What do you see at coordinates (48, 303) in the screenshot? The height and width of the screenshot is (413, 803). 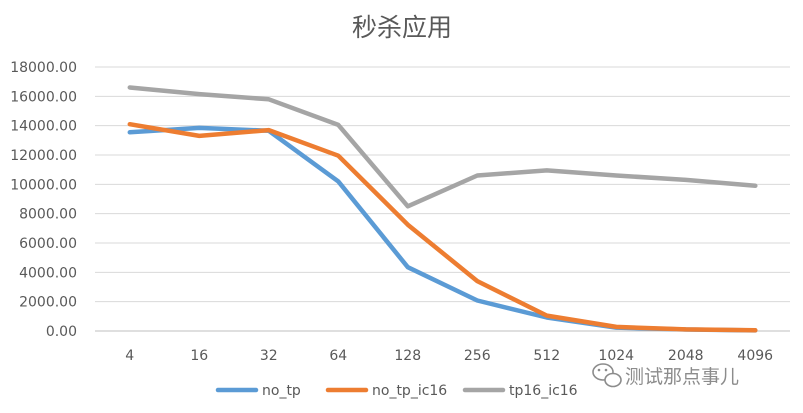 I see `y-tick-label: 2000.00` at bounding box center [48, 303].